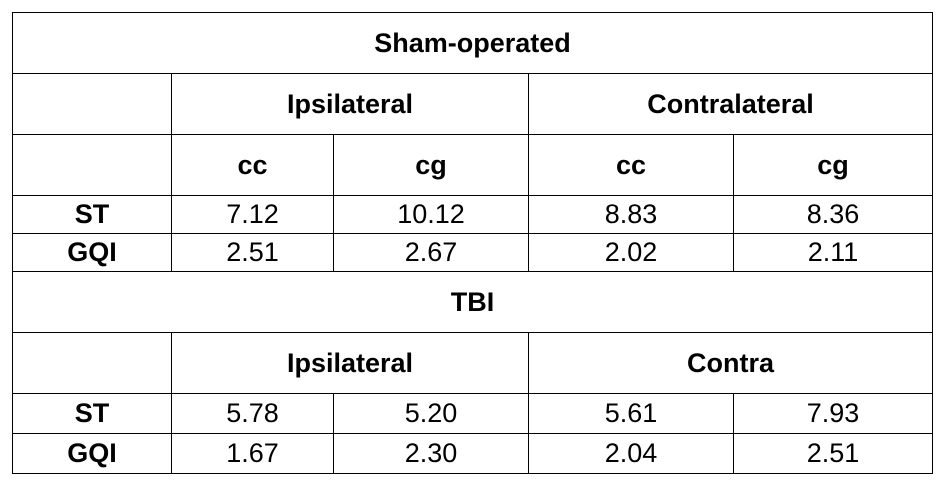 The width and height of the screenshot is (946, 490). What do you see at coordinates (631, 214) in the screenshot?
I see `value-cell: 8.83` at bounding box center [631, 214].